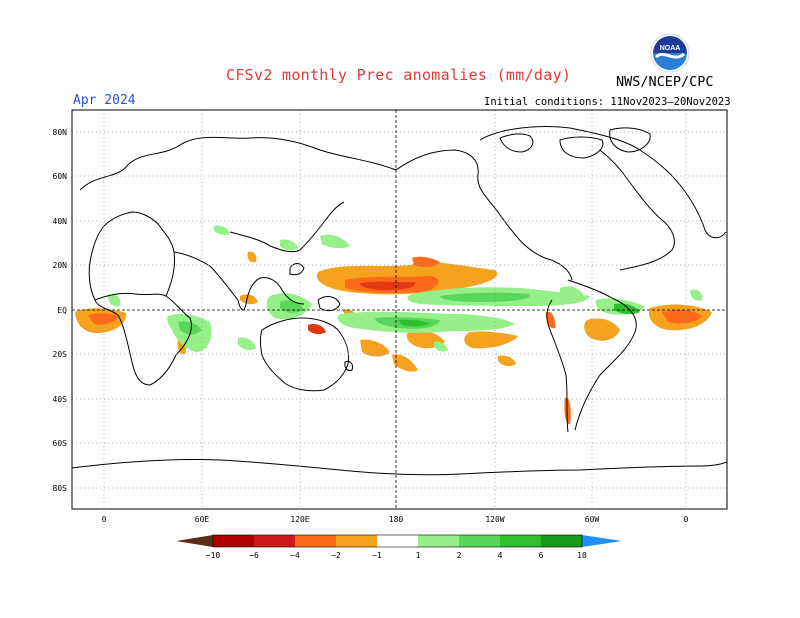  What do you see at coordinates (60, 132) in the screenshot?
I see `lat-label: 80N` at bounding box center [60, 132].